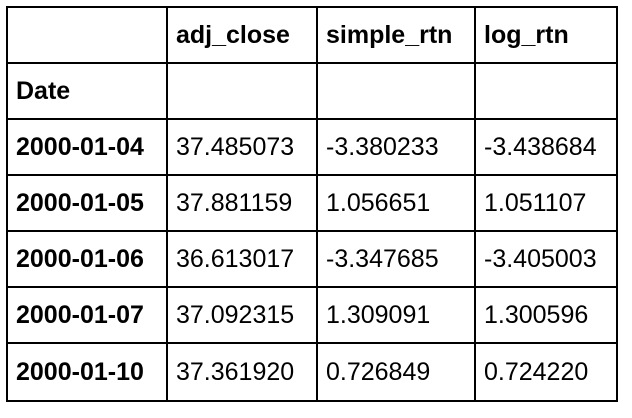  What do you see at coordinates (87, 372) in the screenshot?
I see `row-index-date: 2000-01-10` at bounding box center [87, 372].